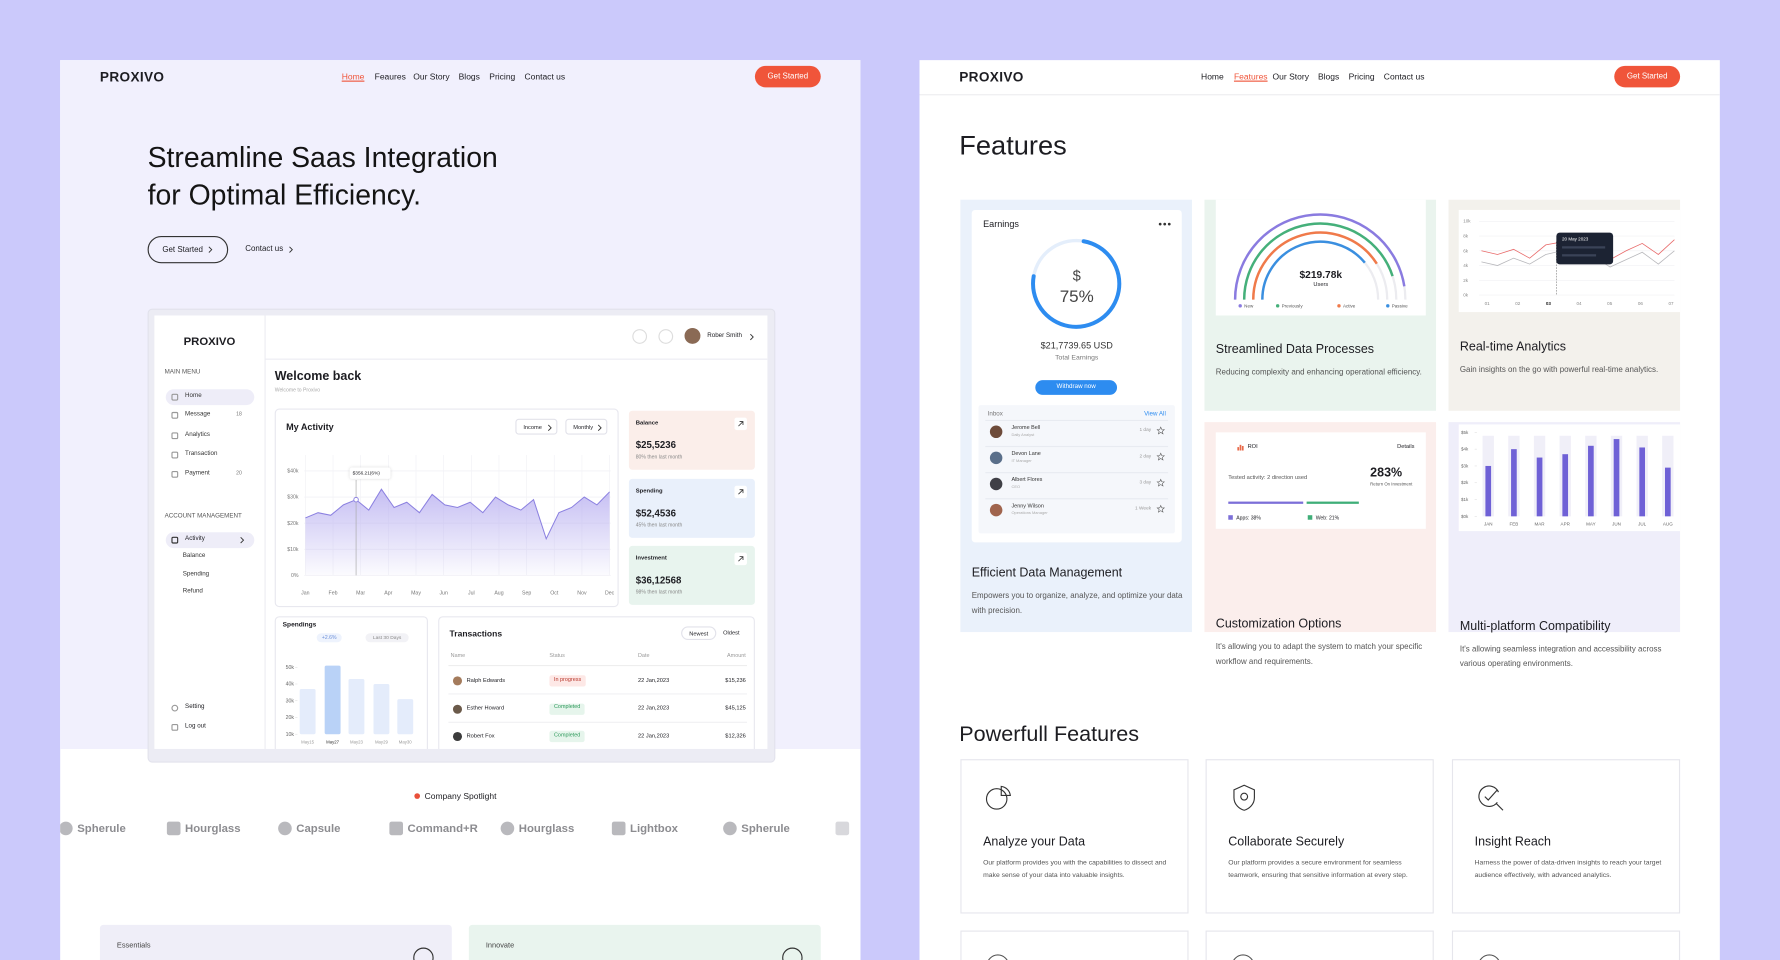 This screenshot has height=960, width=1780. What do you see at coordinates (195, 726) in the screenshot?
I see `menu-item: Log out` at bounding box center [195, 726].